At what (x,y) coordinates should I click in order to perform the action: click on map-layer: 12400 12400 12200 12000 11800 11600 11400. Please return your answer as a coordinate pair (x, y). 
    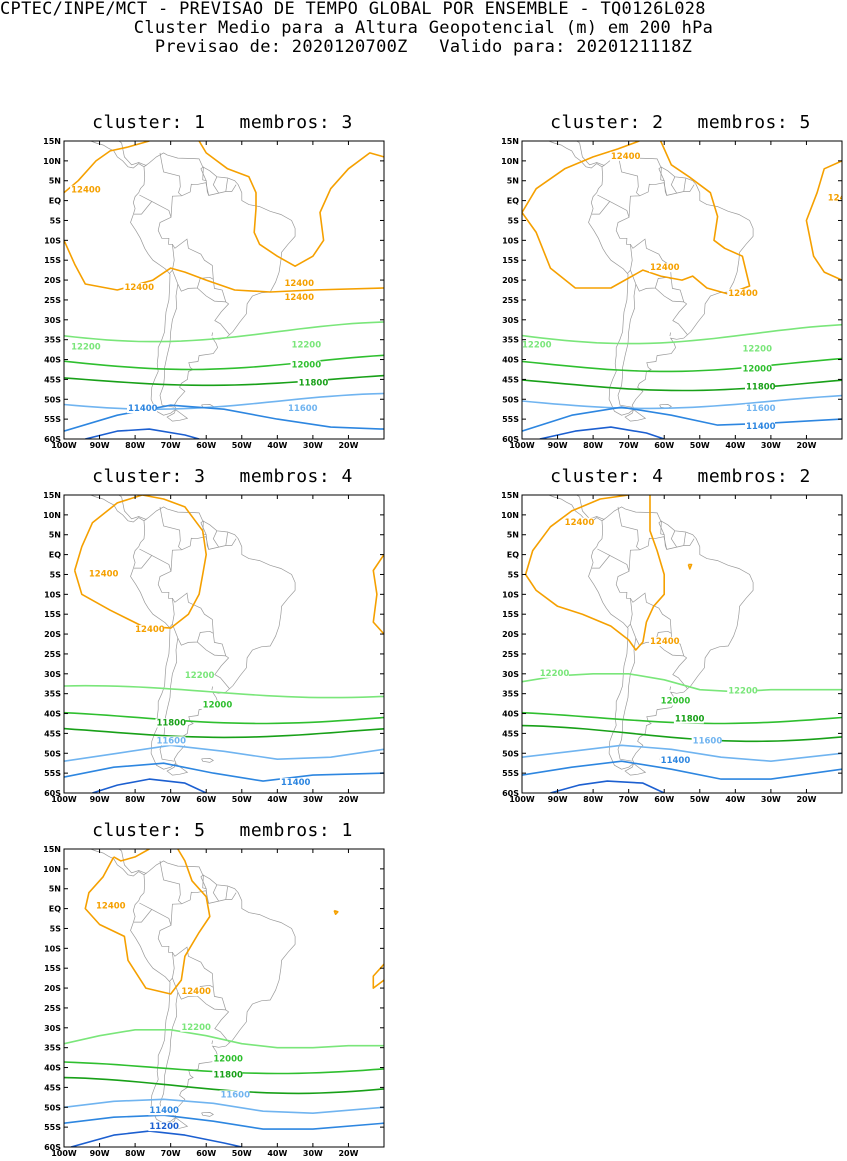
    Looking at the image, I should click on (224, 644).